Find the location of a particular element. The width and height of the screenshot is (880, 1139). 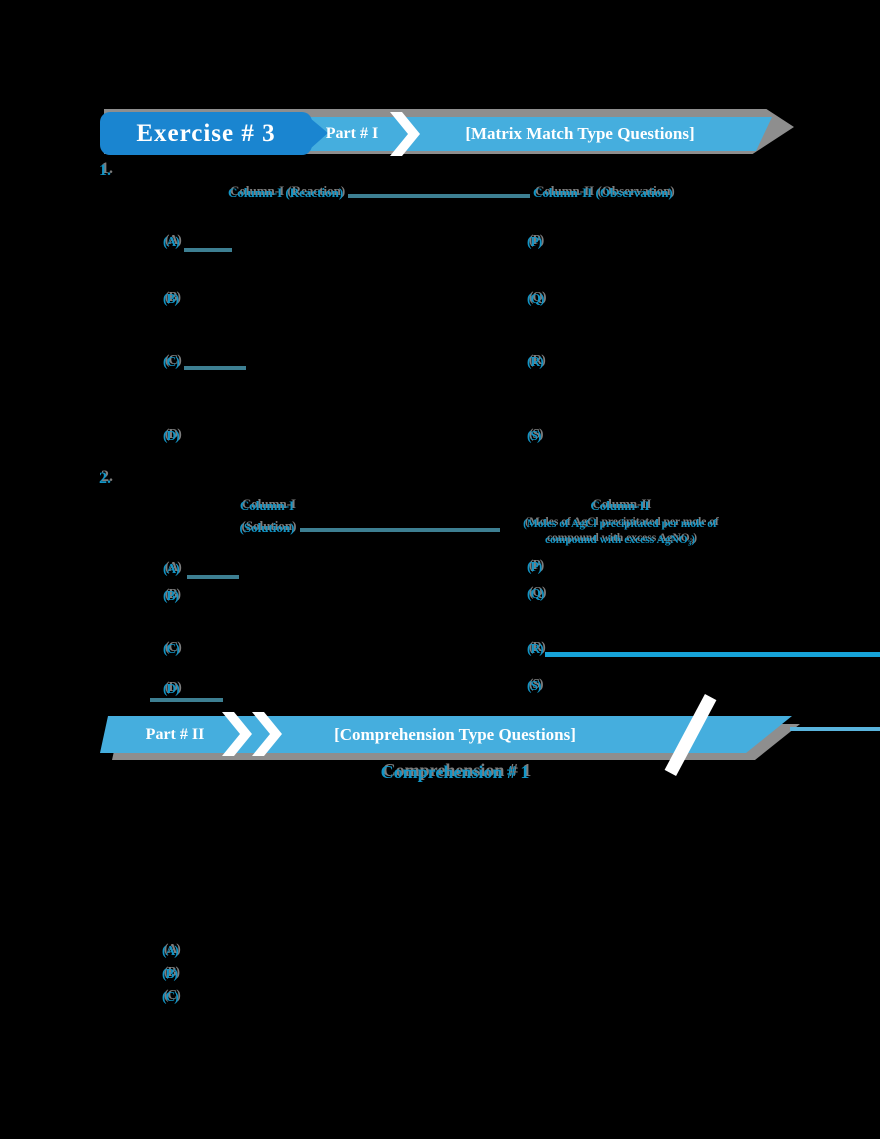

q2-match-marker-r: (R) is located at coordinates (535, 648).